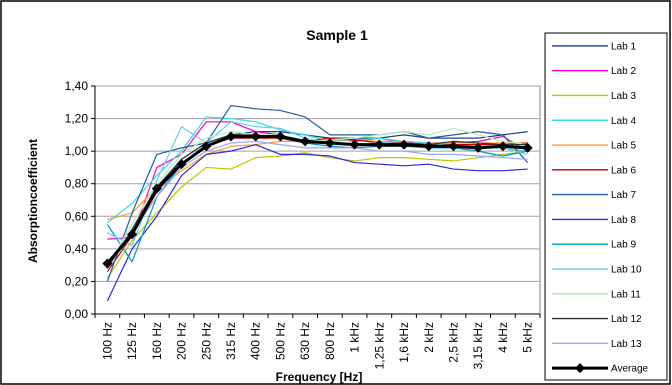  What do you see at coordinates (107, 341) in the screenshot?
I see `x-tick-label: 100 Hz` at bounding box center [107, 341].